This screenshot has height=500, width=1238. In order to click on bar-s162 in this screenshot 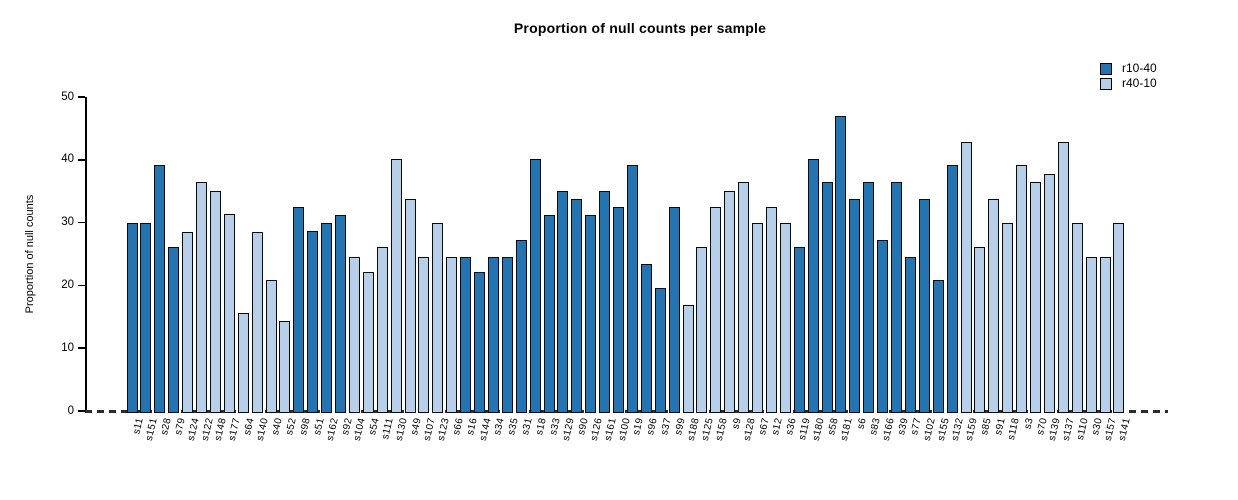, I will do `click(327, 318)`.